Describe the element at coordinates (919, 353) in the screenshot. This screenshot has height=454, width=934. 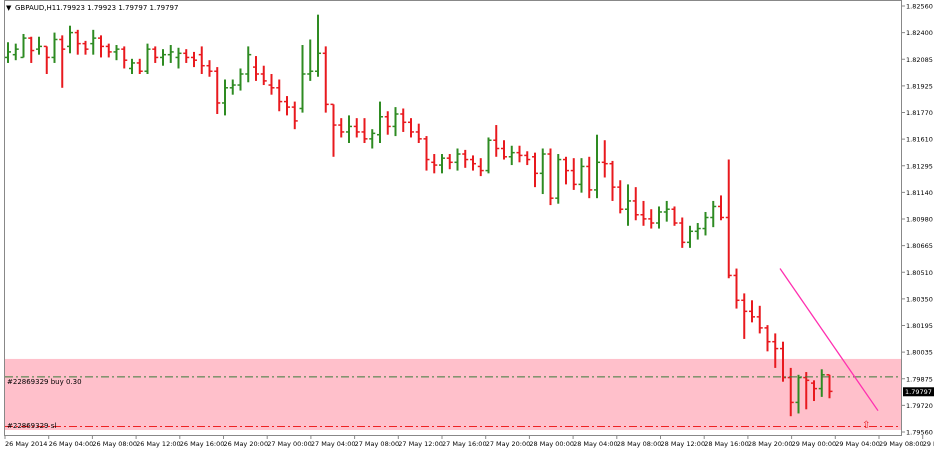
I see `price-tick-label: 1.80035` at that location.